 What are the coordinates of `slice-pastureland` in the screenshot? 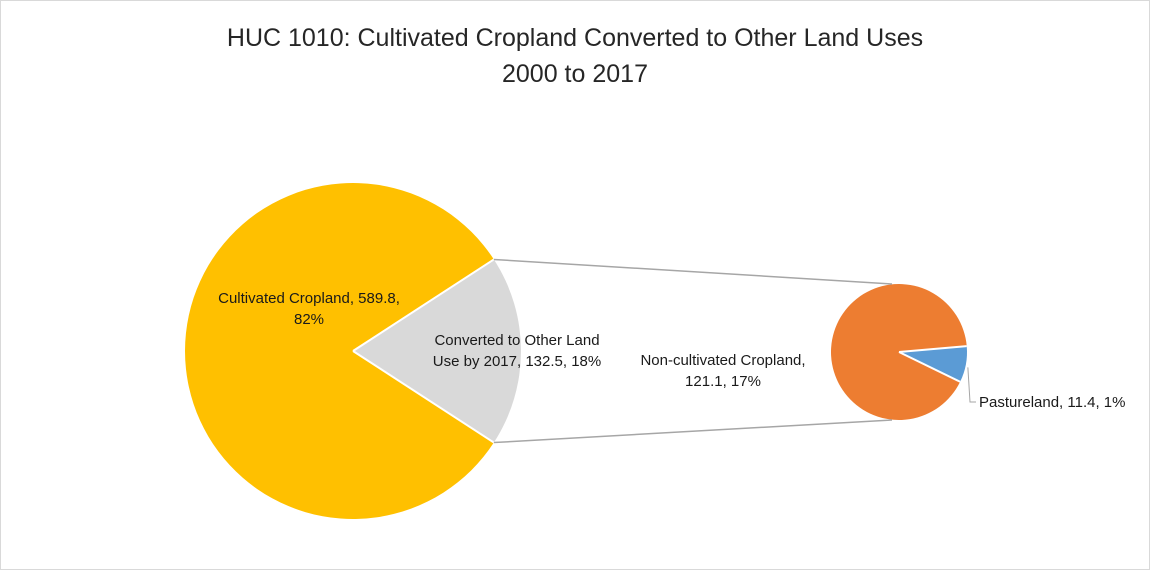 It's located at (933, 364).